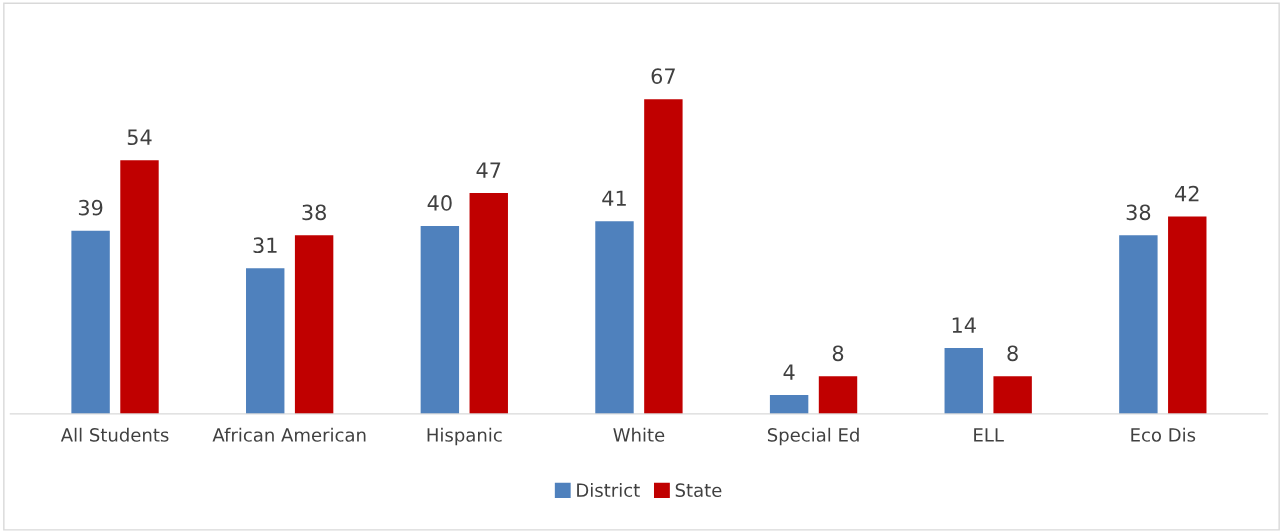 Image resolution: width=1283 pixels, height=532 pixels. What do you see at coordinates (639, 434) in the screenshot?
I see `x-tick-label: White` at bounding box center [639, 434].